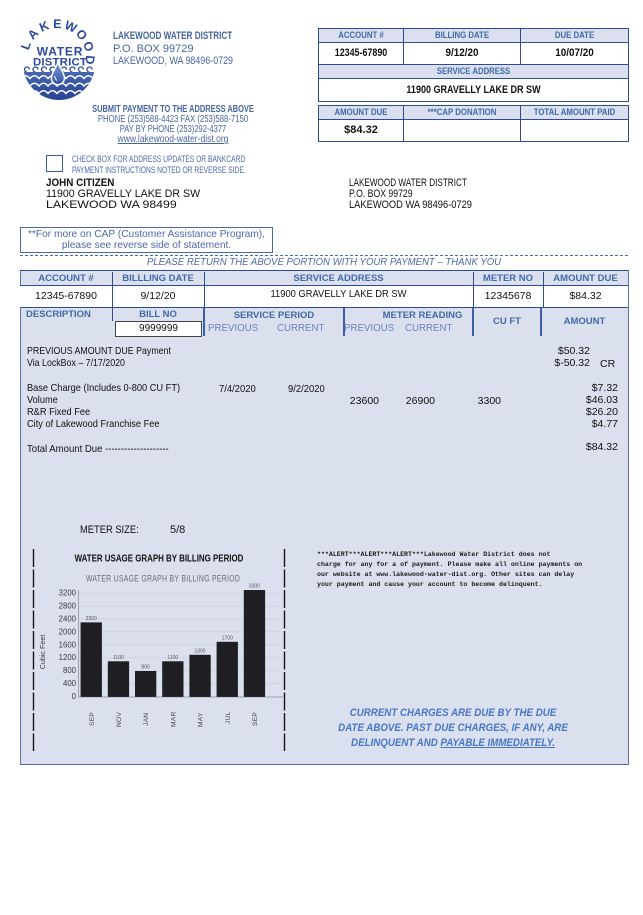 Image resolution: width=643 pixels, height=915 pixels. I want to click on svg-text: Cubic Feet, so click(42, 652).